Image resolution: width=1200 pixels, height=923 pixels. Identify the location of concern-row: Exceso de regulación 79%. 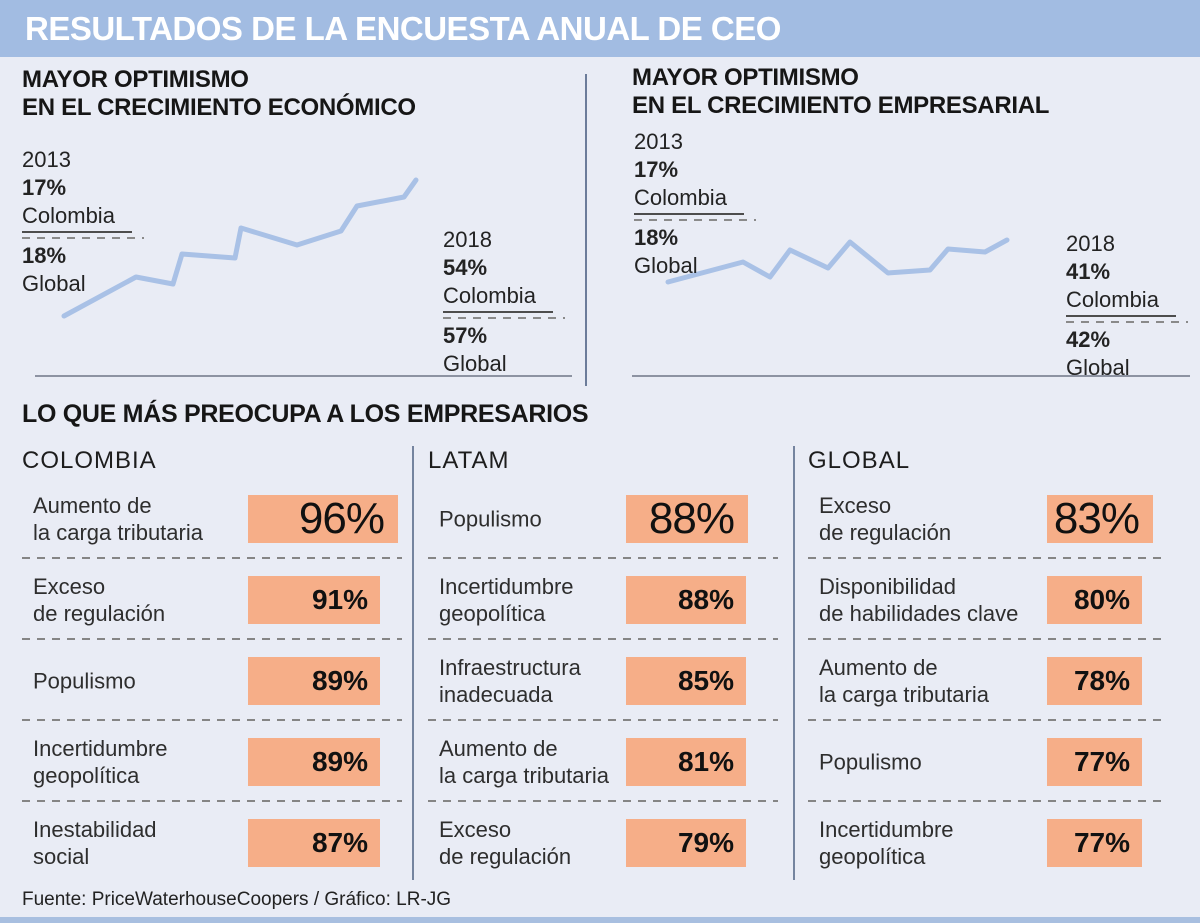
(602, 842).